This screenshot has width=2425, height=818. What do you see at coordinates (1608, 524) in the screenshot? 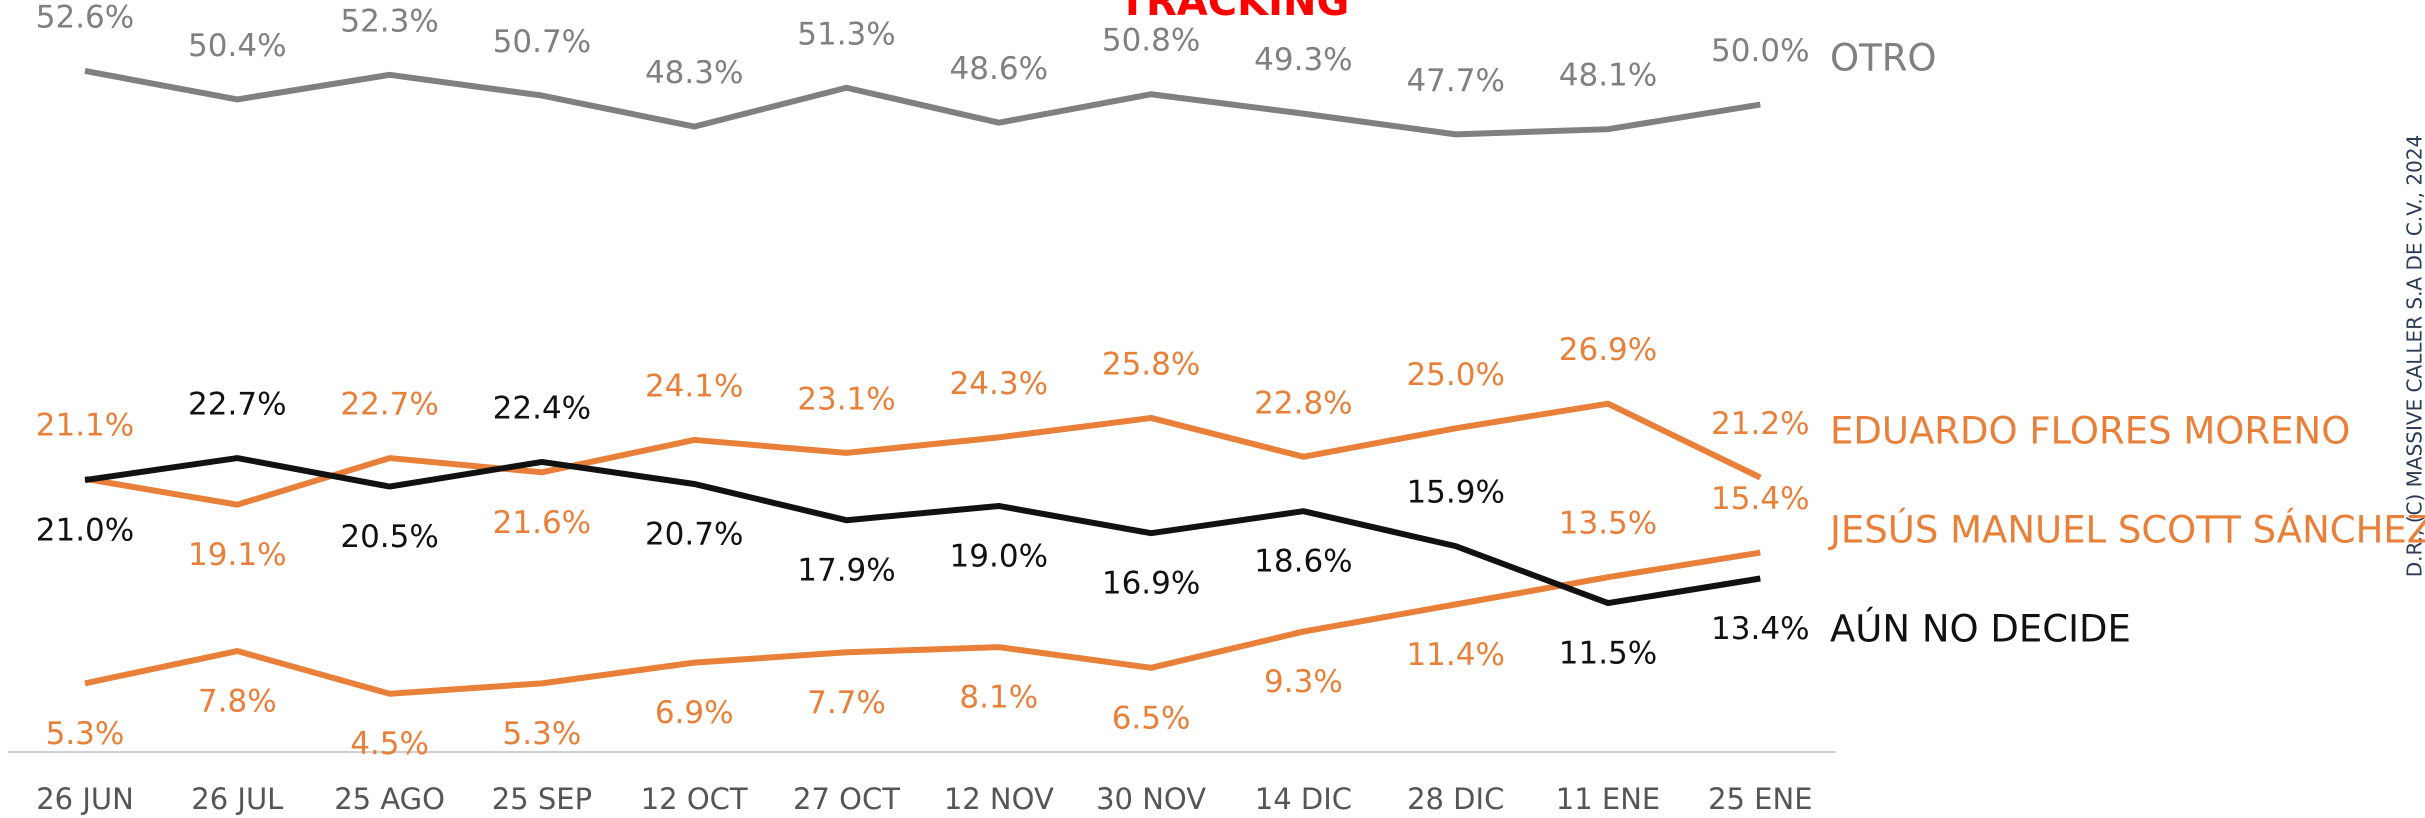
I see `data-label: 13.5%` at bounding box center [1608, 524].